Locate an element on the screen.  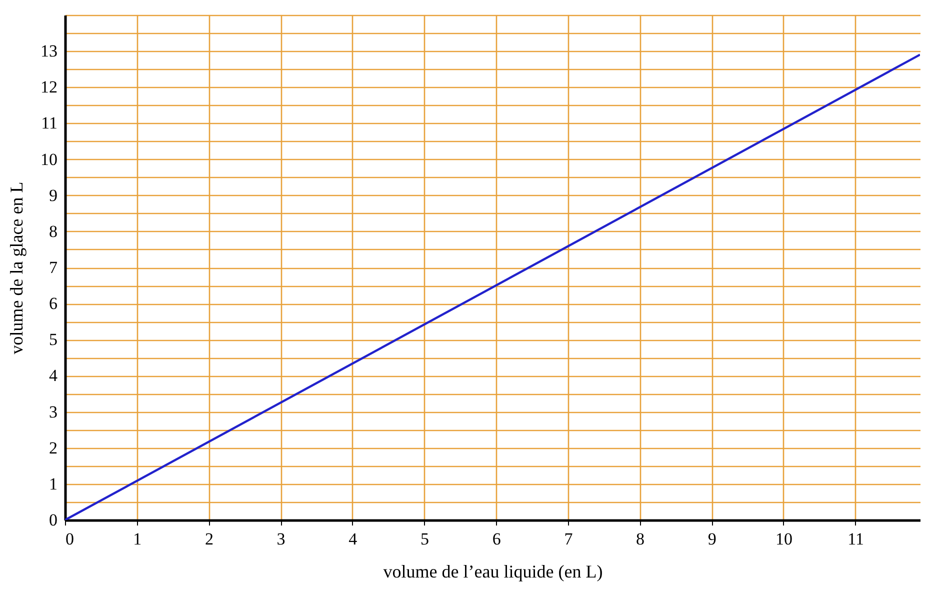
y-tick-label: 2 is located at coordinates (53, 448).